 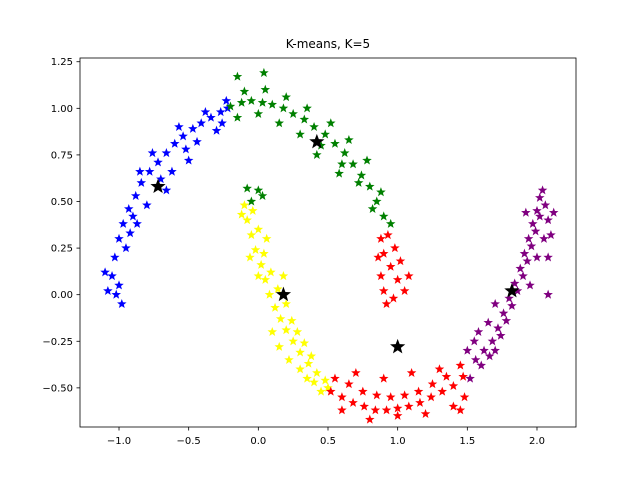 I want to click on x-tick-label: 1.5, so click(x=467, y=441).